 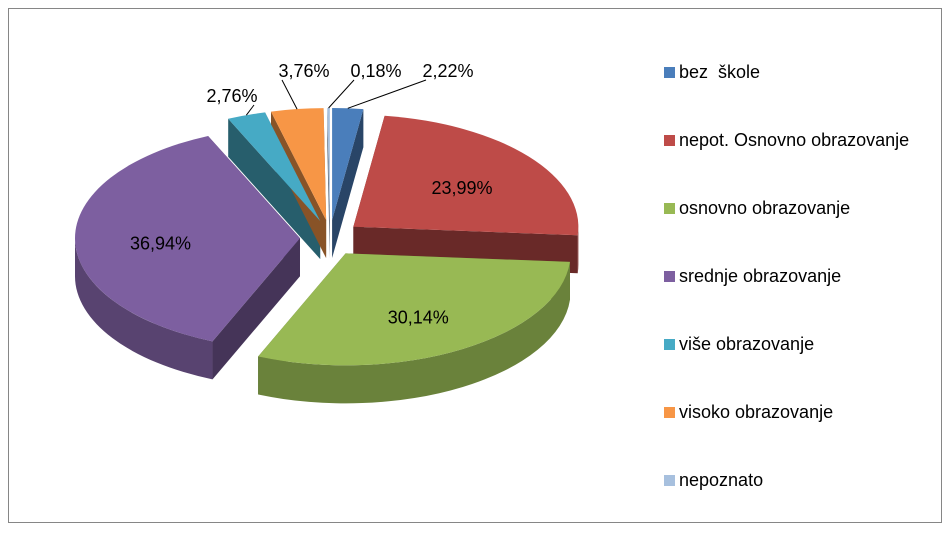 I want to click on legend-item: bez škole, so click(x=796, y=72).